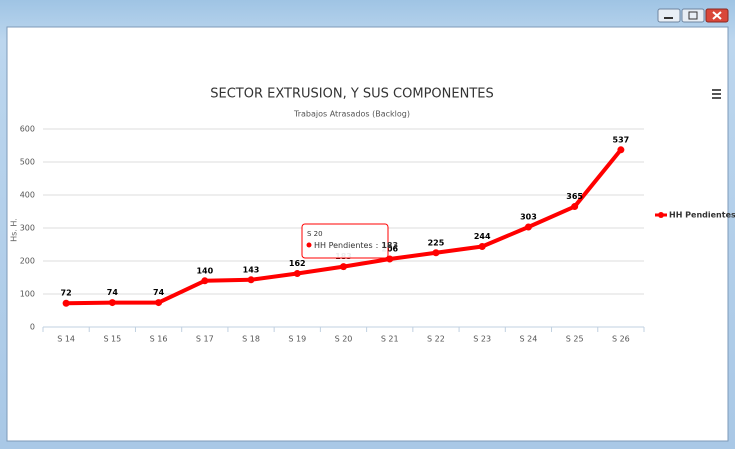 The image size is (735, 449). I want to click on x-tick-label: S 18, so click(251, 339).